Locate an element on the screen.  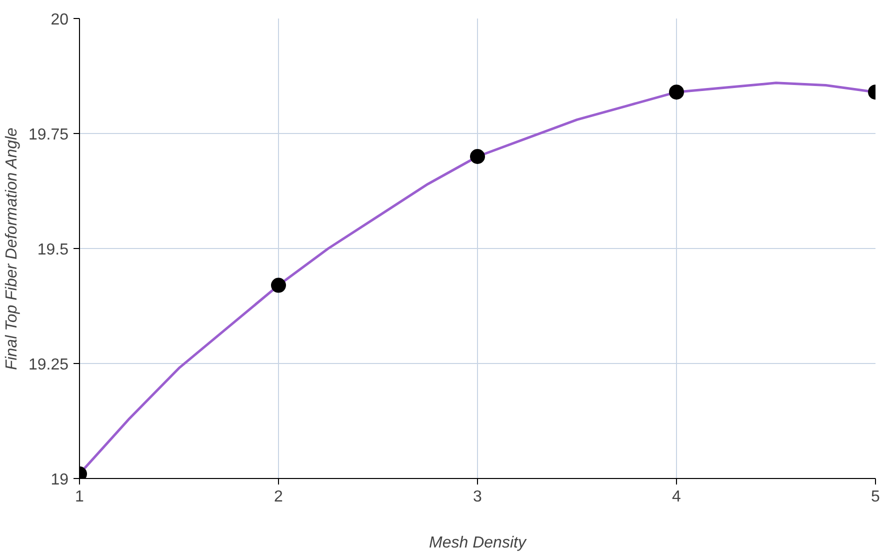
y-tick-label: 19.25 is located at coordinates (48, 365).